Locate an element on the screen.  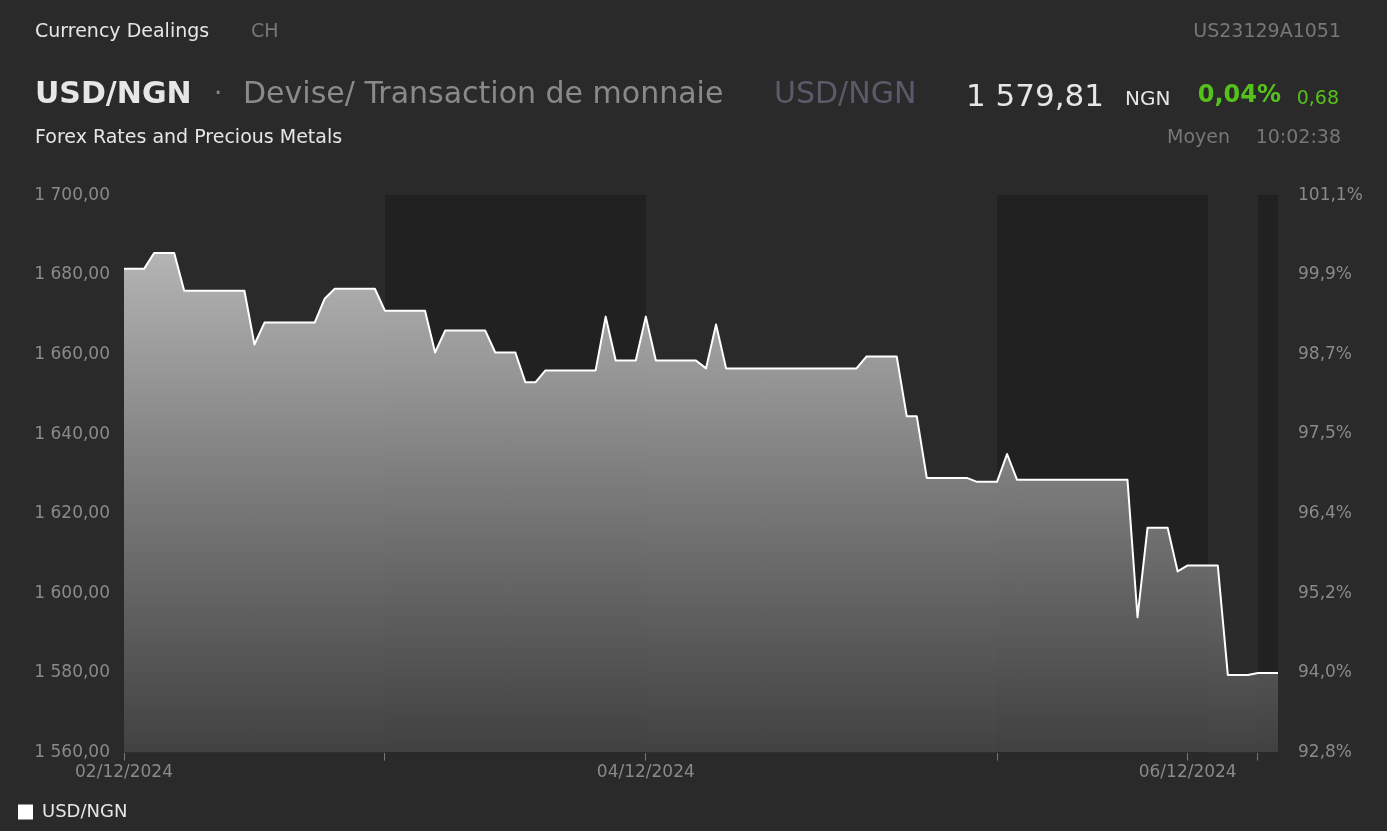
y-tick-label: 1 620,00 is located at coordinates (72, 512).